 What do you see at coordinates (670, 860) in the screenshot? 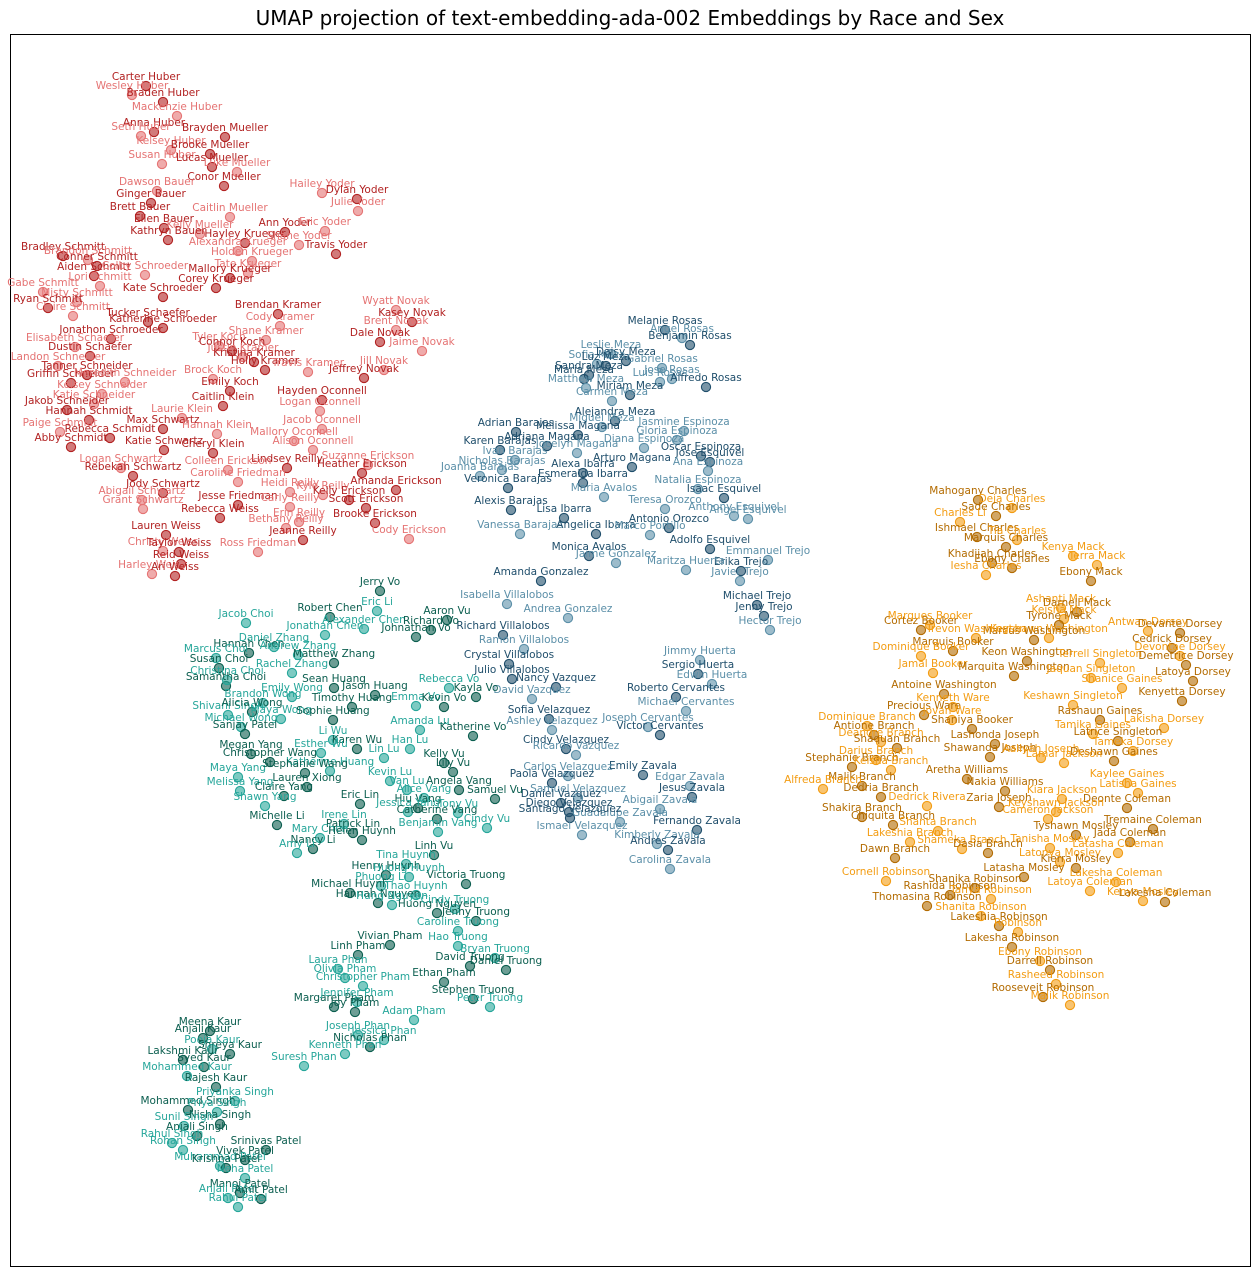
I see `point-label: Carolina Zavala` at bounding box center [670, 860].